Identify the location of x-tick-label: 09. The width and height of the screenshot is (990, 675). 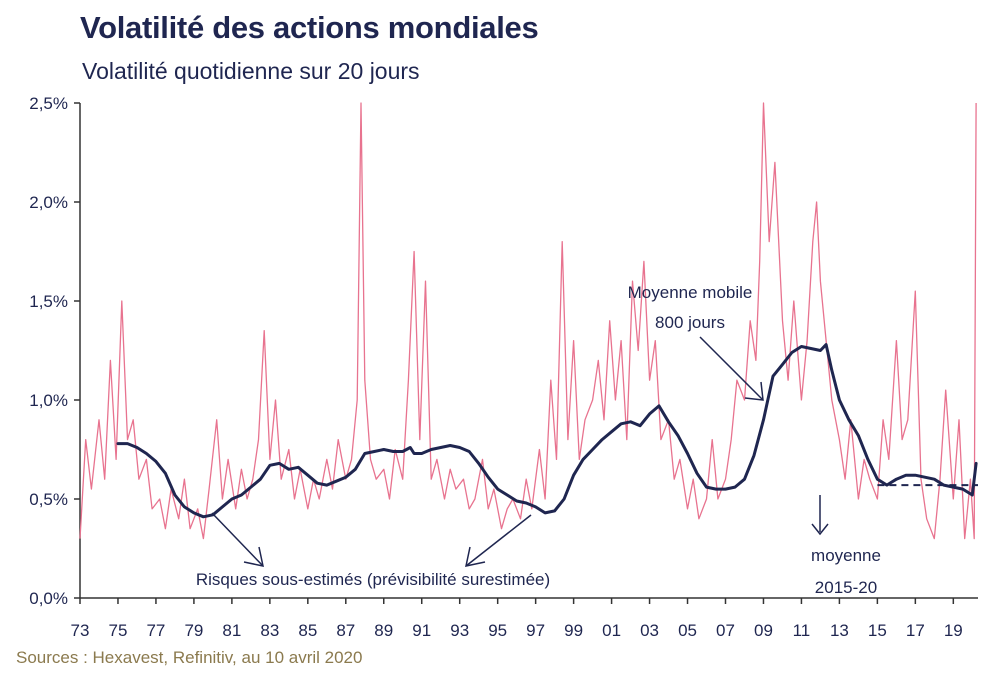
(763, 630).